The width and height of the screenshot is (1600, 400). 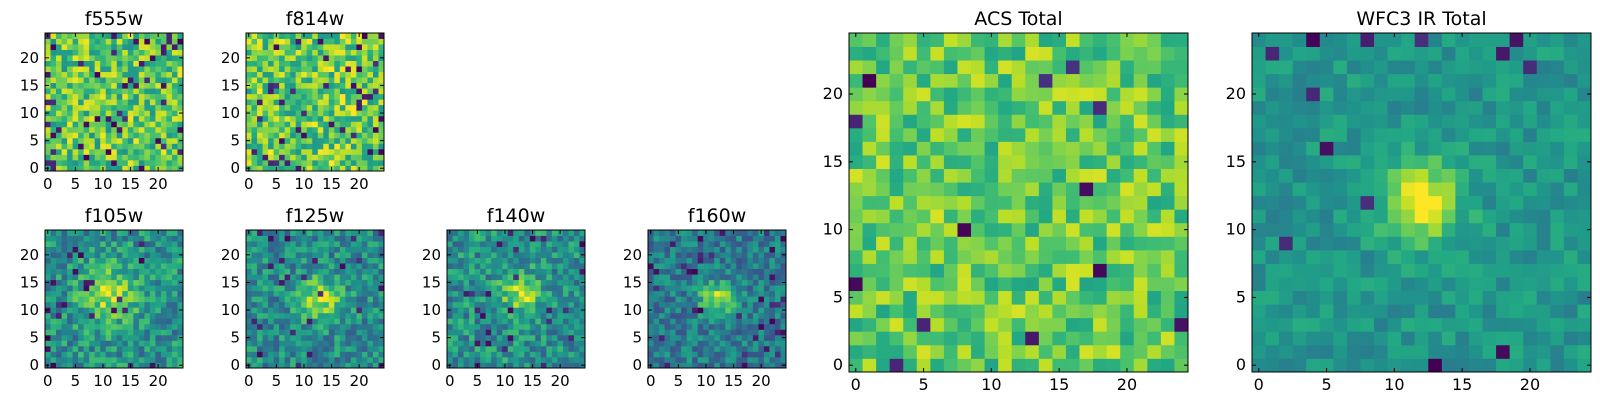 What do you see at coordinates (431, 282) in the screenshot?
I see `y-tick-label: 15` at bounding box center [431, 282].